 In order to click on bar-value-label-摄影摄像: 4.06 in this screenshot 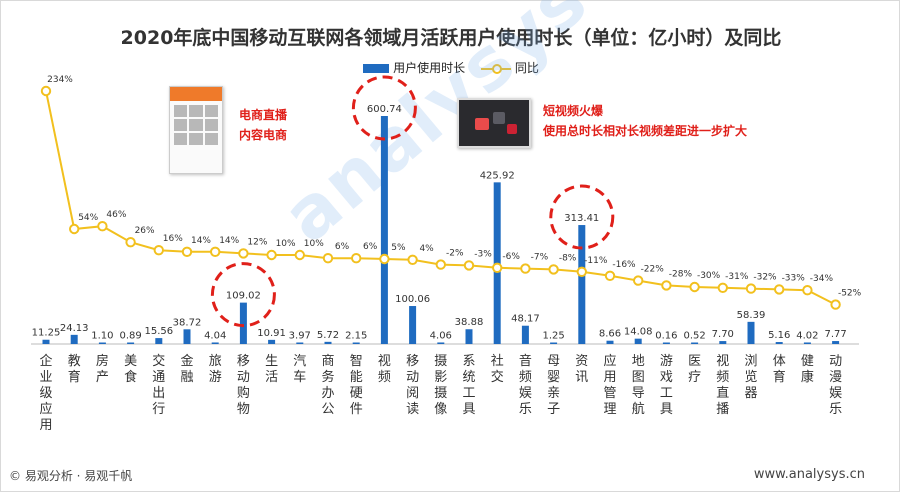, I will do `click(441, 335)`.